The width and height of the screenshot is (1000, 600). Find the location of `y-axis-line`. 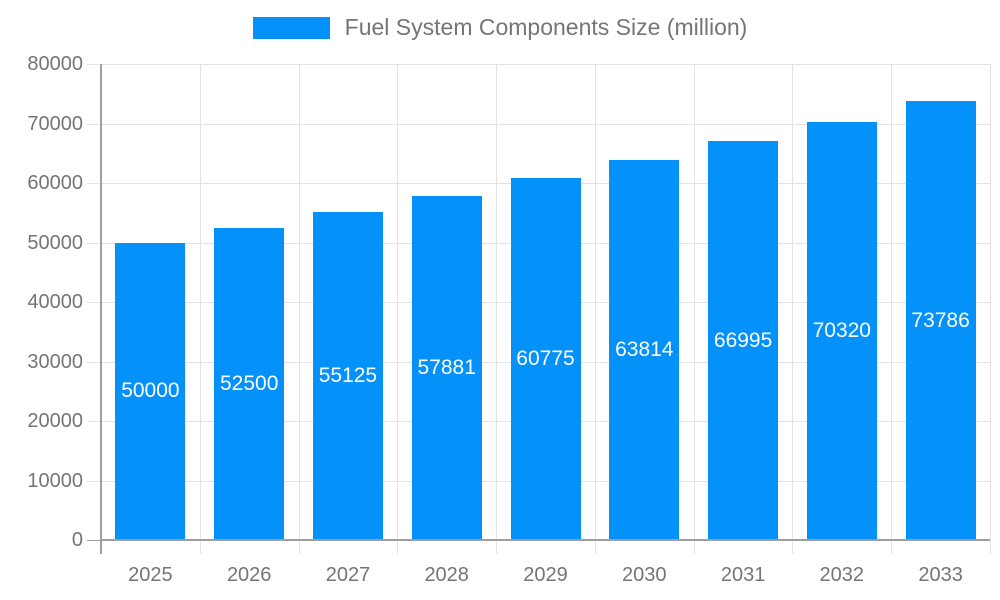

y-axis-line is located at coordinates (101, 309).